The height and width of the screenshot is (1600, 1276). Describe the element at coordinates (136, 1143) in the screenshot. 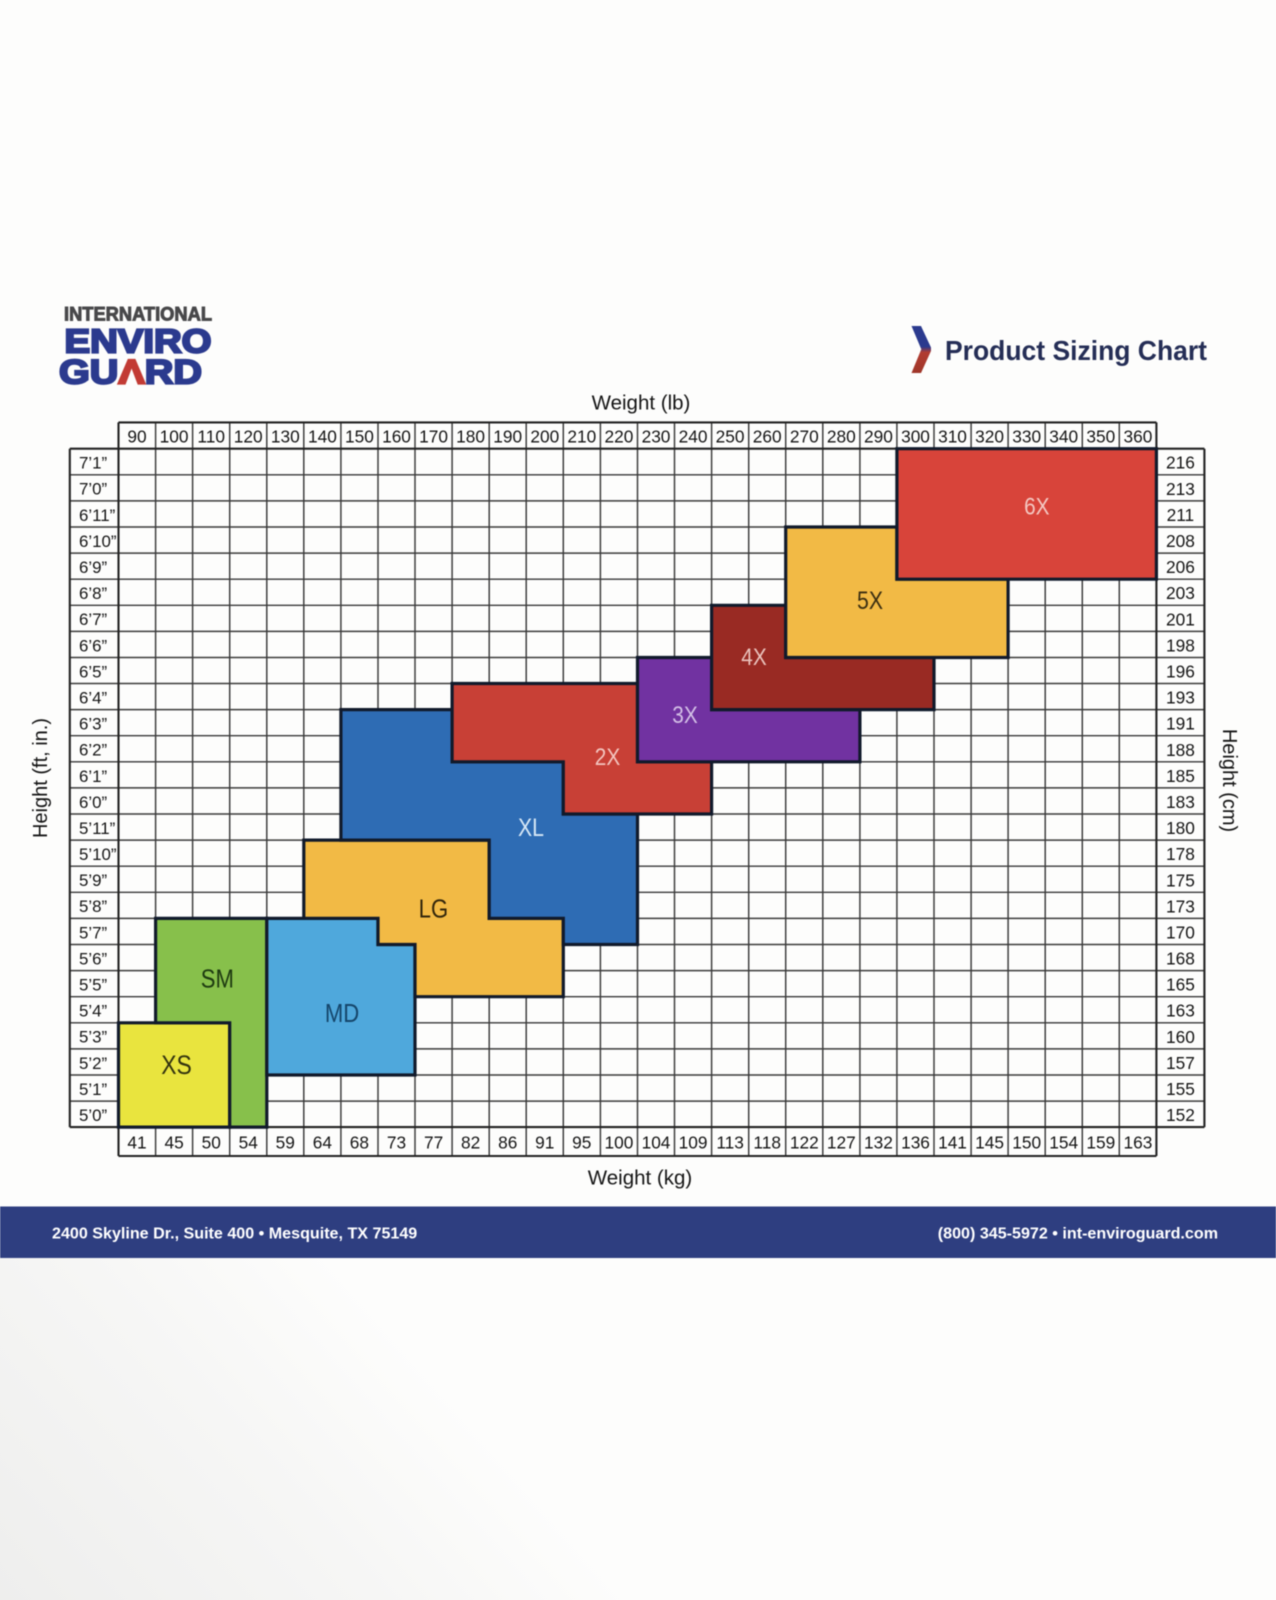

I see `svg-text: 41` at that location.